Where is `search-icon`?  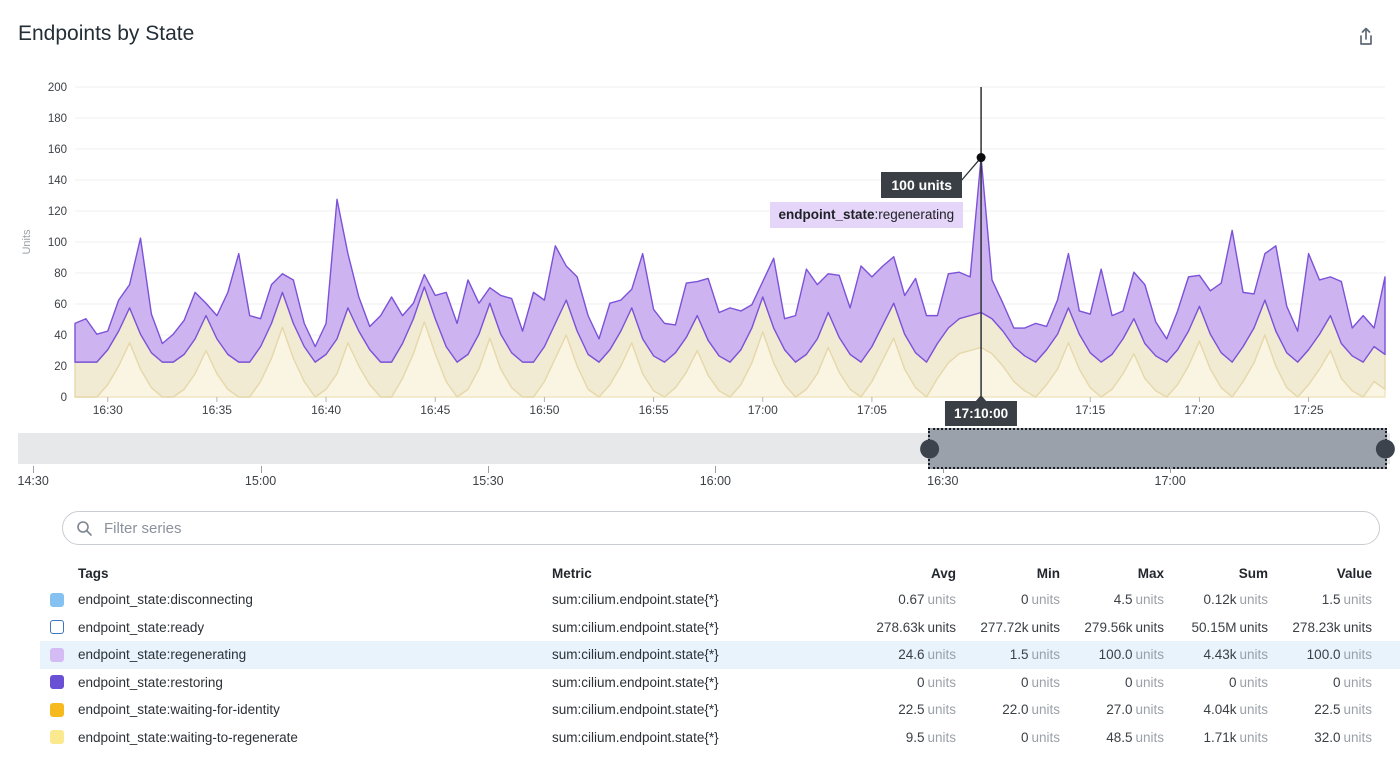 search-icon is located at coordinates (84, 528).